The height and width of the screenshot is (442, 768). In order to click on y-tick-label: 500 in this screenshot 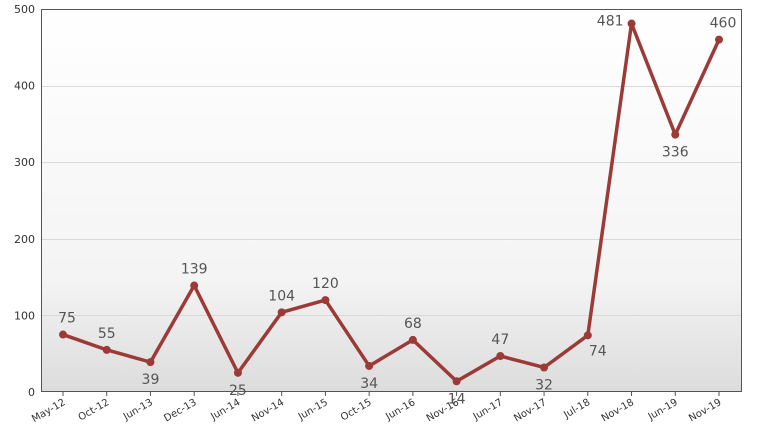, I will do `click(24, 9)`.